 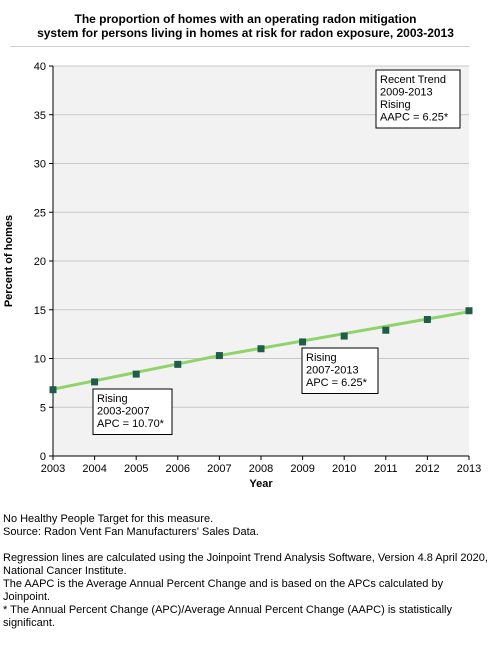 I want to click on y-tick-label: 5, so click(x=43, y=408).